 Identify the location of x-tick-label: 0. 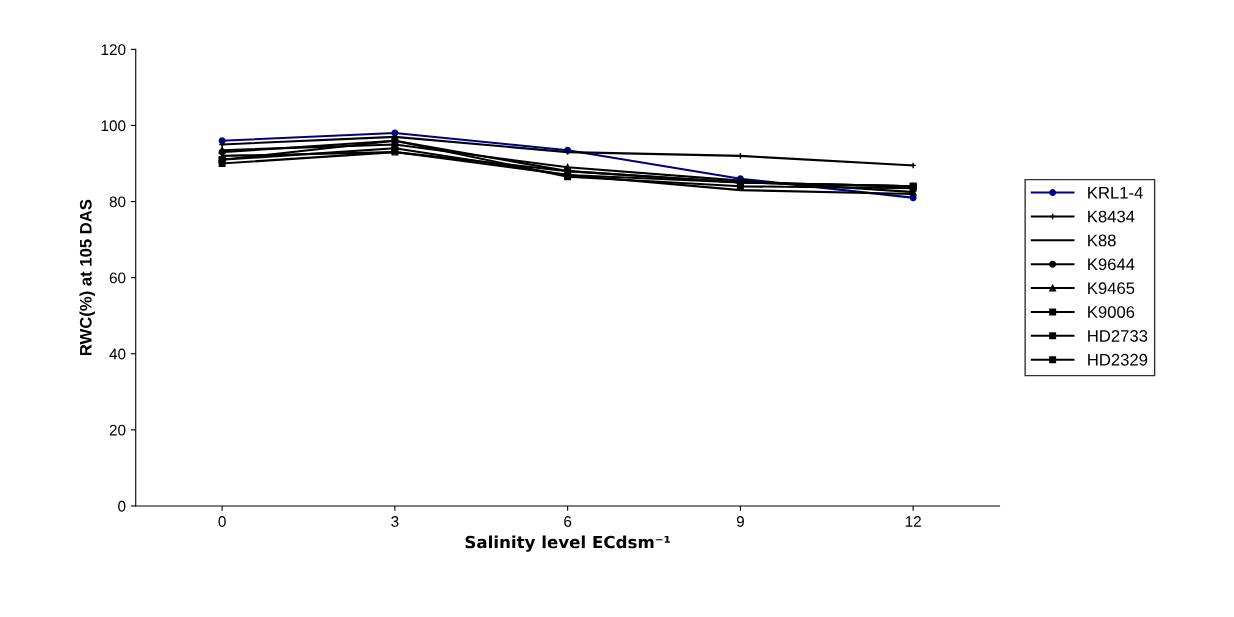
(222, 521).